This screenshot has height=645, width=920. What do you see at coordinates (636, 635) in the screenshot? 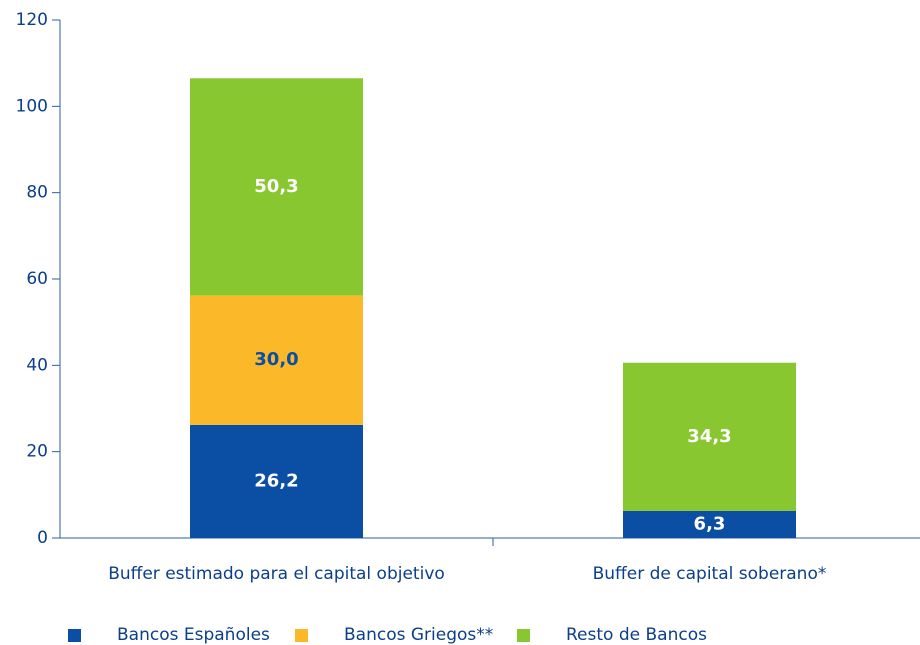
I see `legend-label: Resto de Bancos` at bounding box center [636, 635].